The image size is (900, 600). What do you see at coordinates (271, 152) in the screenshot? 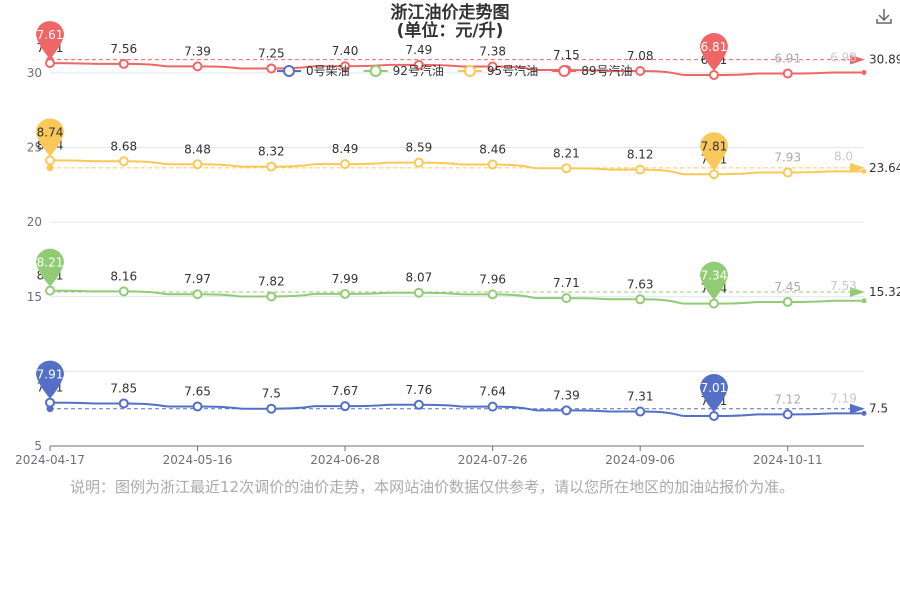
I see `data-label: 8.32` at bounding box center [271, 152].